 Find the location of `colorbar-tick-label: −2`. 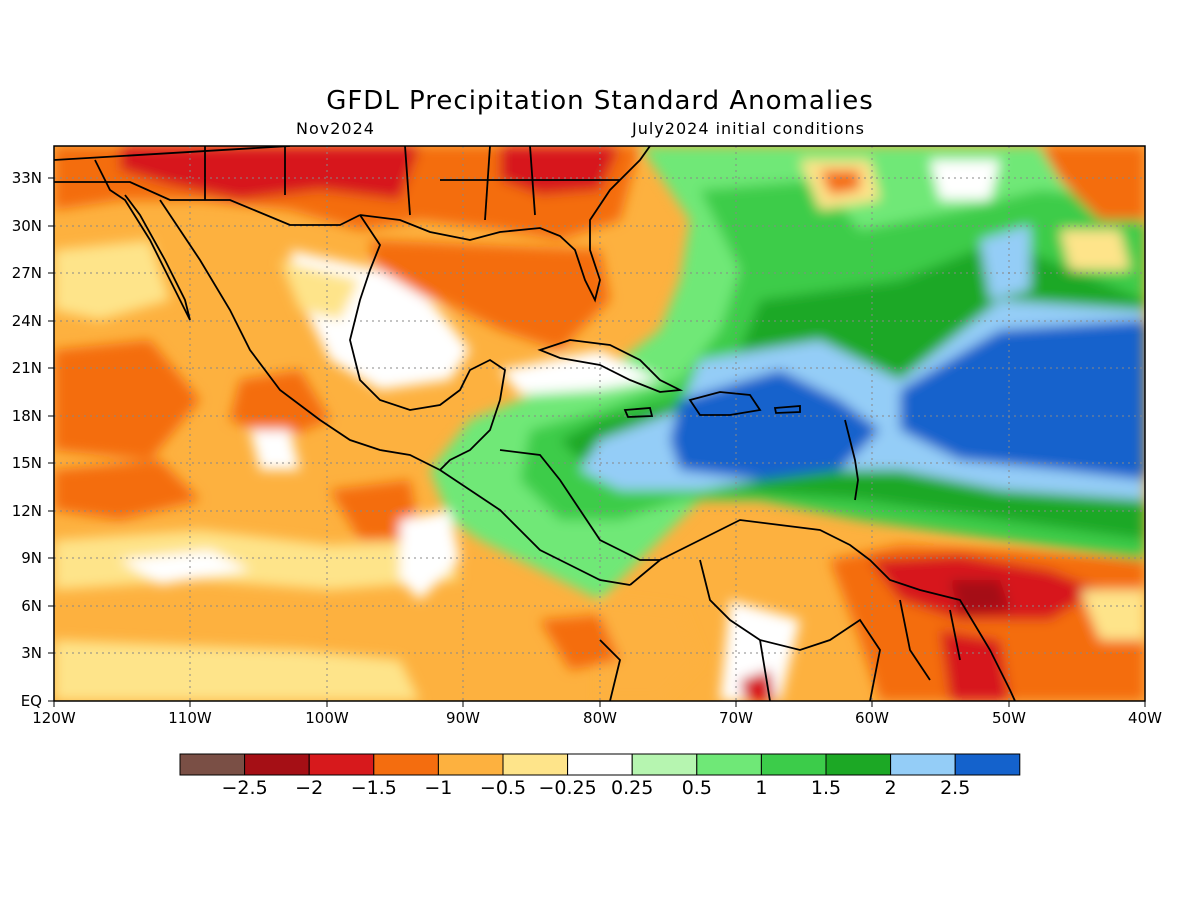

colorbar-tick-label: −2 is located at coordinates (309, 788).